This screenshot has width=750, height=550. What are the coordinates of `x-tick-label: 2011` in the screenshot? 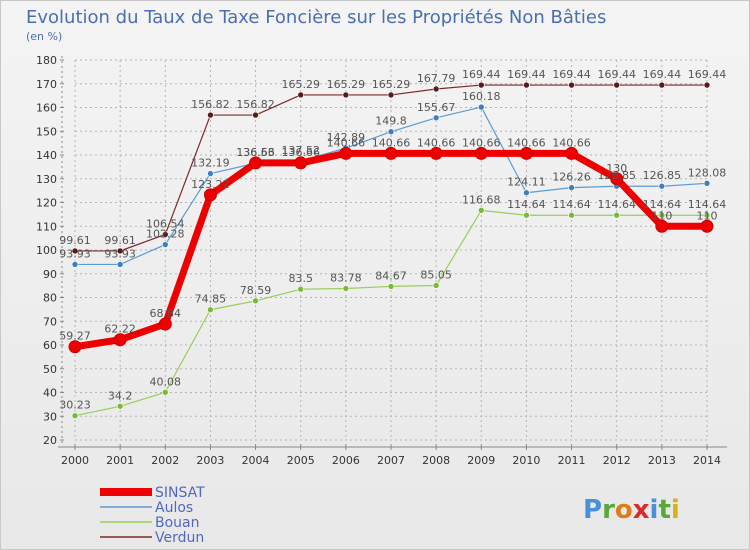 It's located at (572, 460).